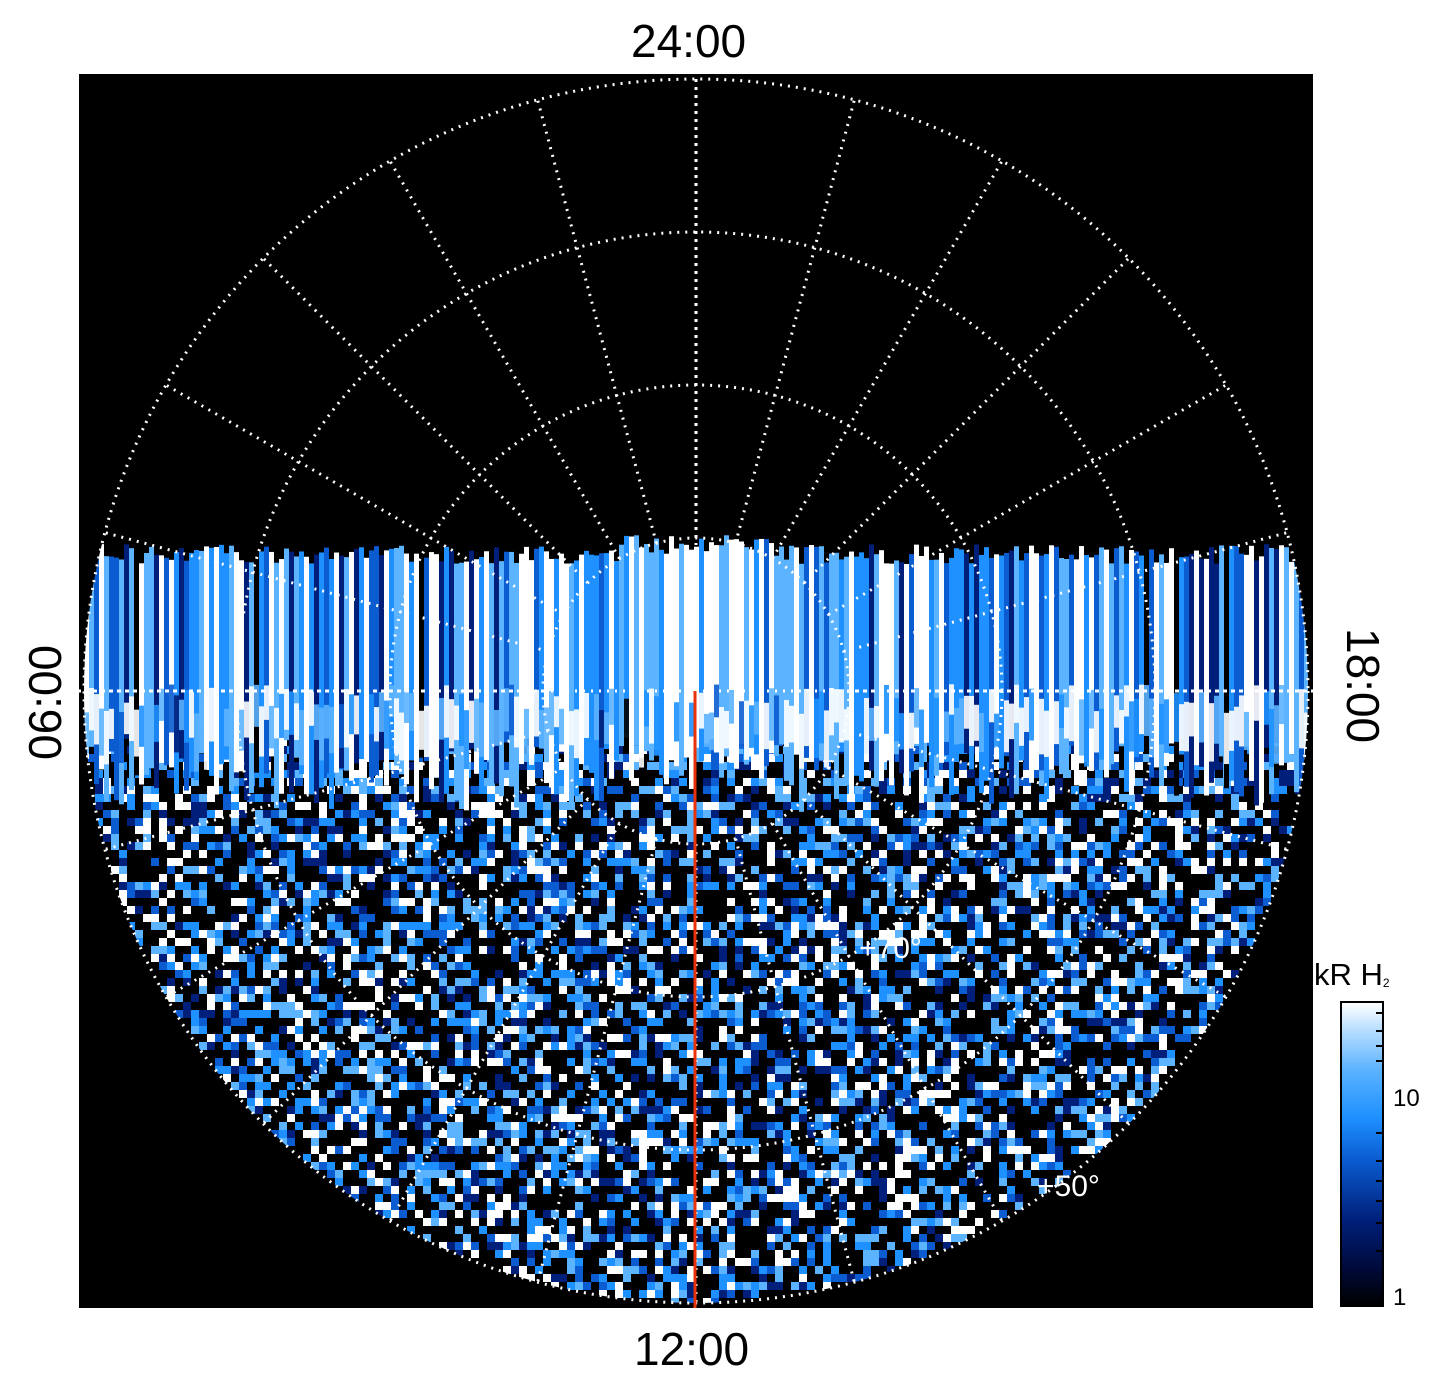  What do you see at coordinates (689, 41) in the screenshot?
I see `local-time-label-24: 24:00` at bounding box center [689, 41].